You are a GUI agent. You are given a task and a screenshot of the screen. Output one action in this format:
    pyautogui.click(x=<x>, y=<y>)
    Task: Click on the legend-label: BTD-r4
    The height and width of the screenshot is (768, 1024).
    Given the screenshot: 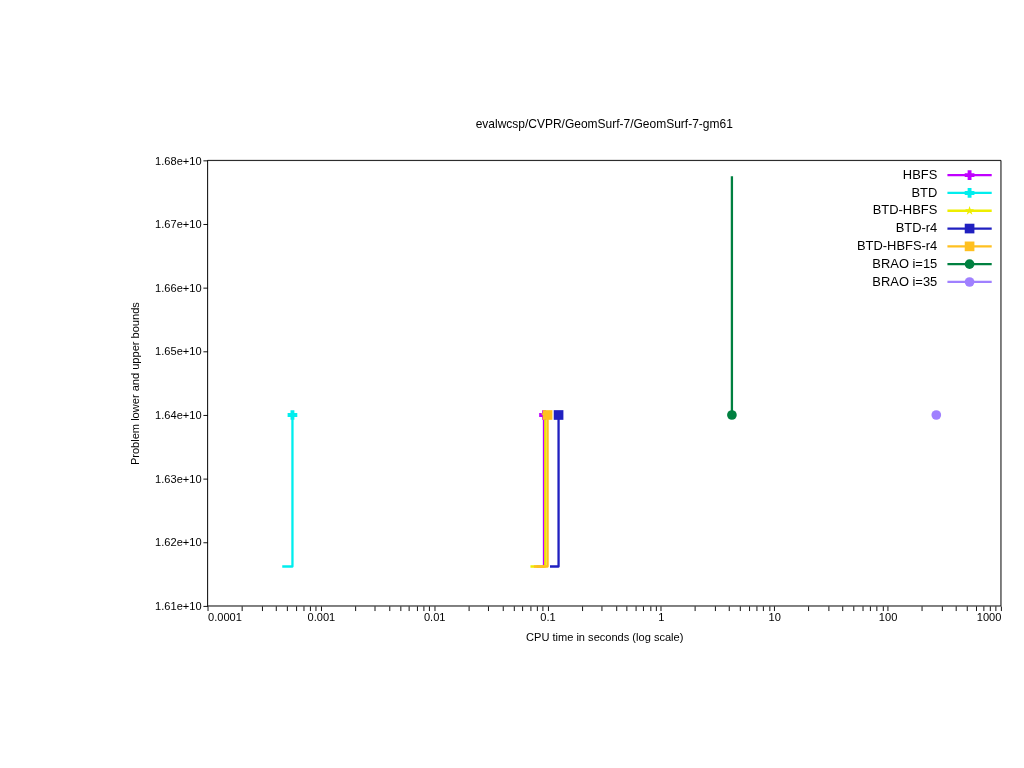 What is the action you would take?
    pyautogui.click(x=916, y=228)
    